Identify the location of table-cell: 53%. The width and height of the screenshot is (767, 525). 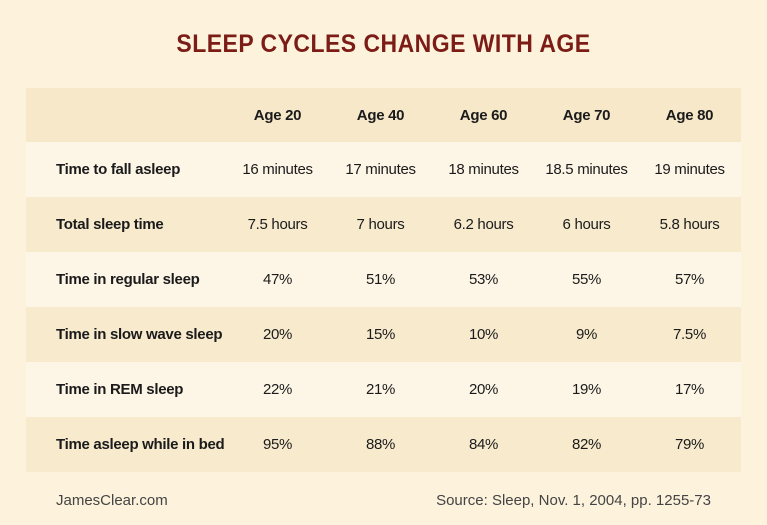
(483, 279).